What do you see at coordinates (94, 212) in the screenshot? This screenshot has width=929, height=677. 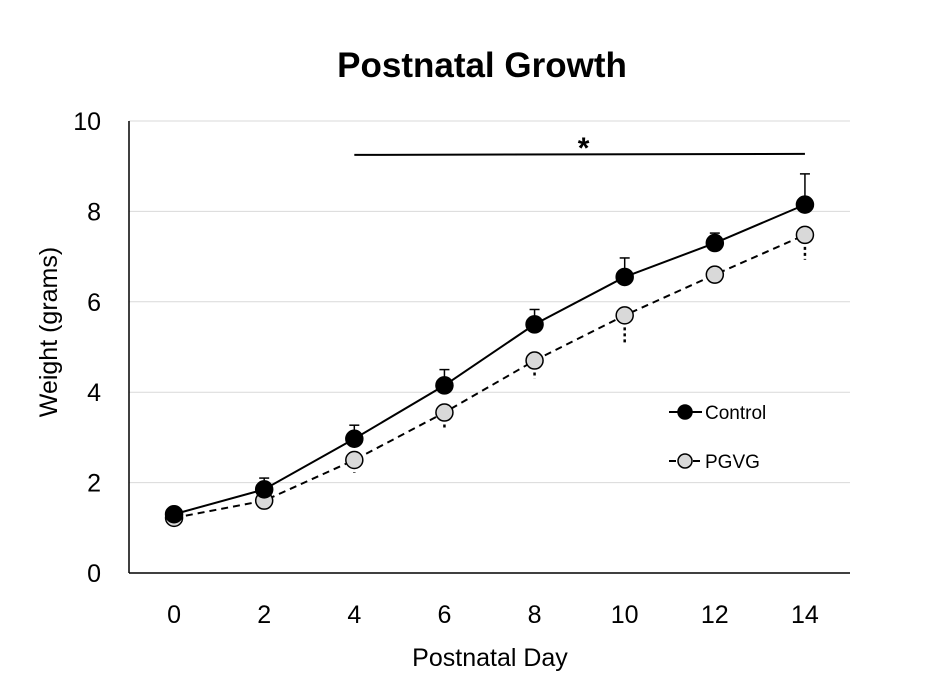 I see `y-tick-label: 8` at bounding box center [94, 212].